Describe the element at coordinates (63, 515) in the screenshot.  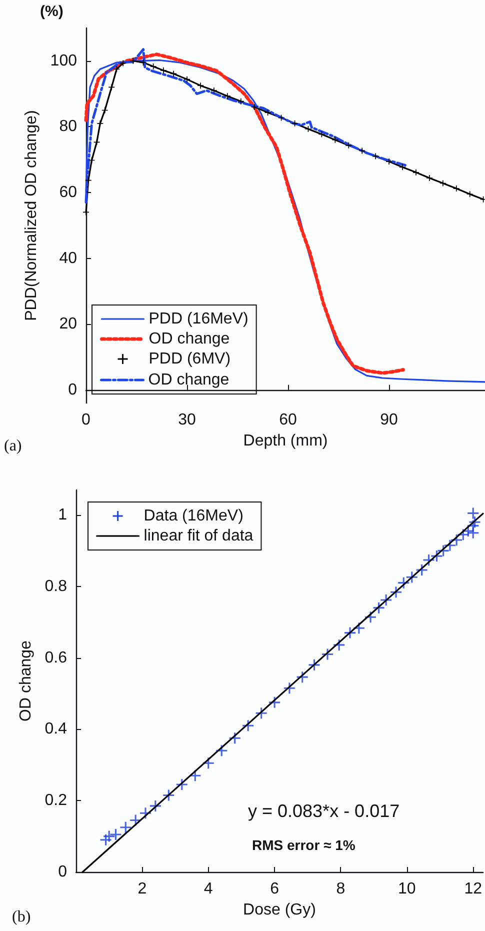
I see `y-tick-label: 1` at that location.